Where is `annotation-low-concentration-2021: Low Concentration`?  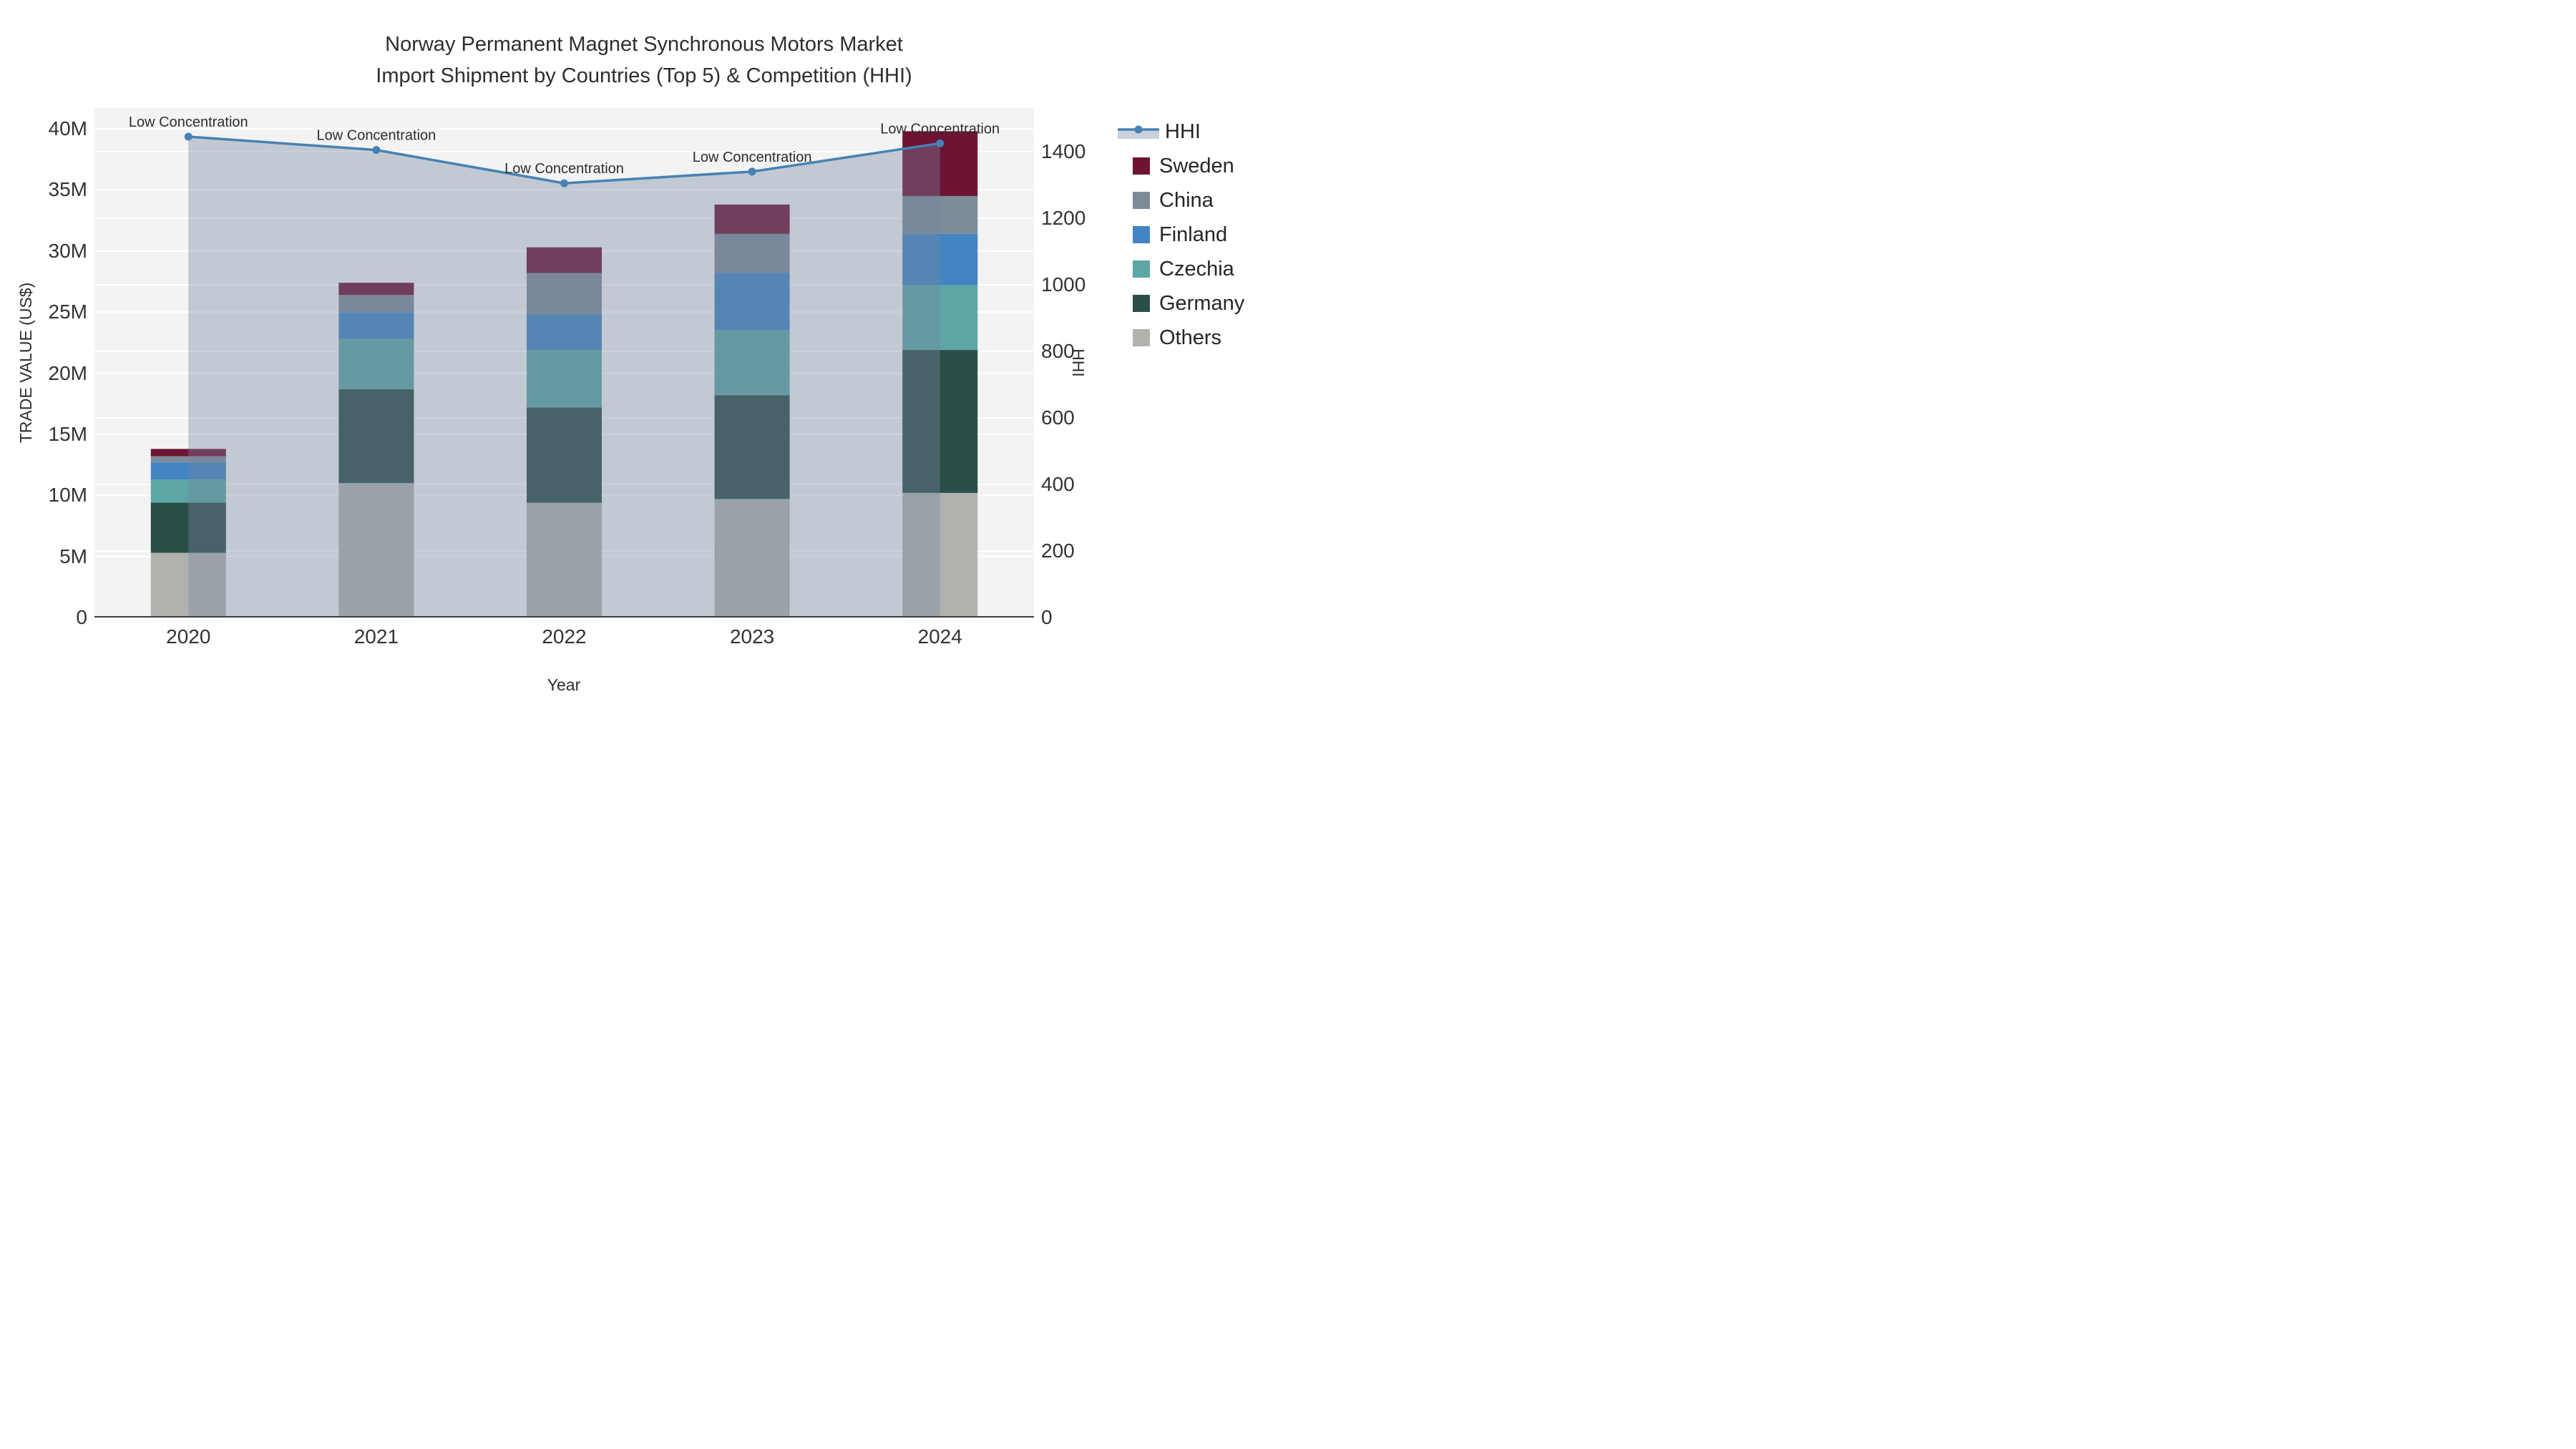 annotation-low-concentration-2021: Low Concentration is located at coordinates (376, 136).